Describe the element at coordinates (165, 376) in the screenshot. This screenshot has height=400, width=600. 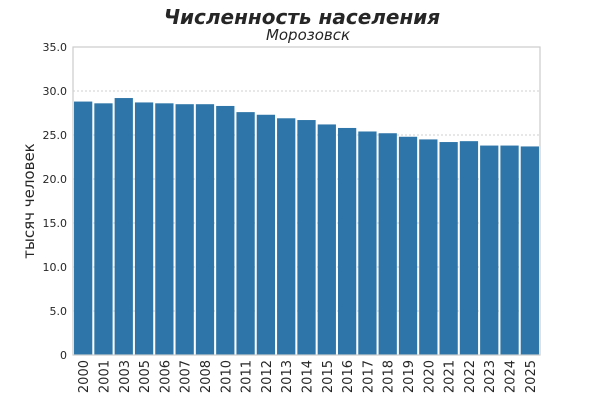
I see `x-tick-label: 2006` at that location.